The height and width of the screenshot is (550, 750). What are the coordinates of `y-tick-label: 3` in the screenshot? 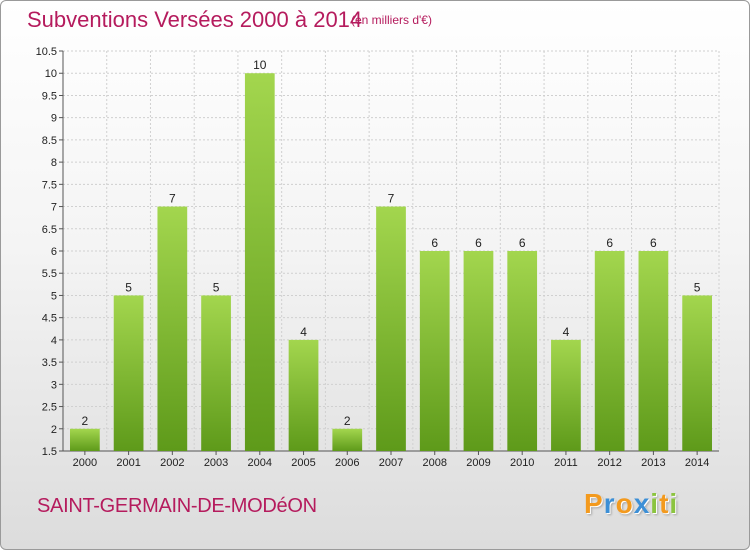 It's located at (54, 385).